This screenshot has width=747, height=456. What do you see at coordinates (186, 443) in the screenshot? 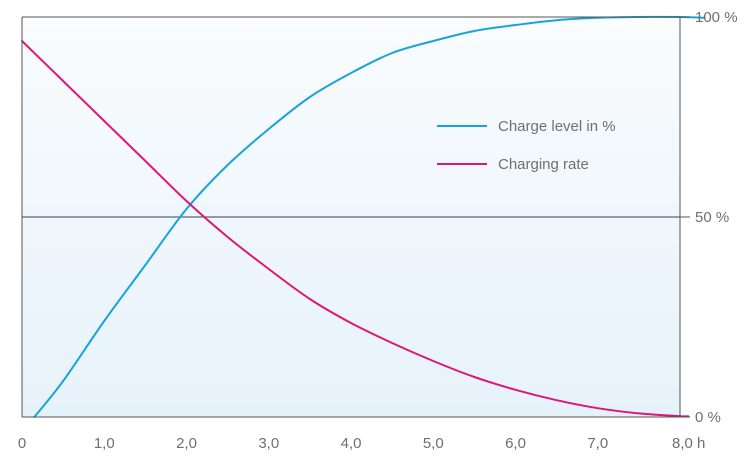
I see `x-tick-label: 2,0` at bounding box center [186, 443].